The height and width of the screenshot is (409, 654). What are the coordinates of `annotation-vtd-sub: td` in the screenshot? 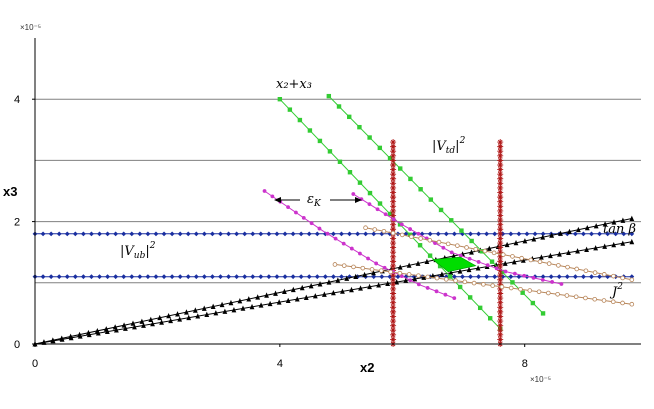 It's located at (451, 151).